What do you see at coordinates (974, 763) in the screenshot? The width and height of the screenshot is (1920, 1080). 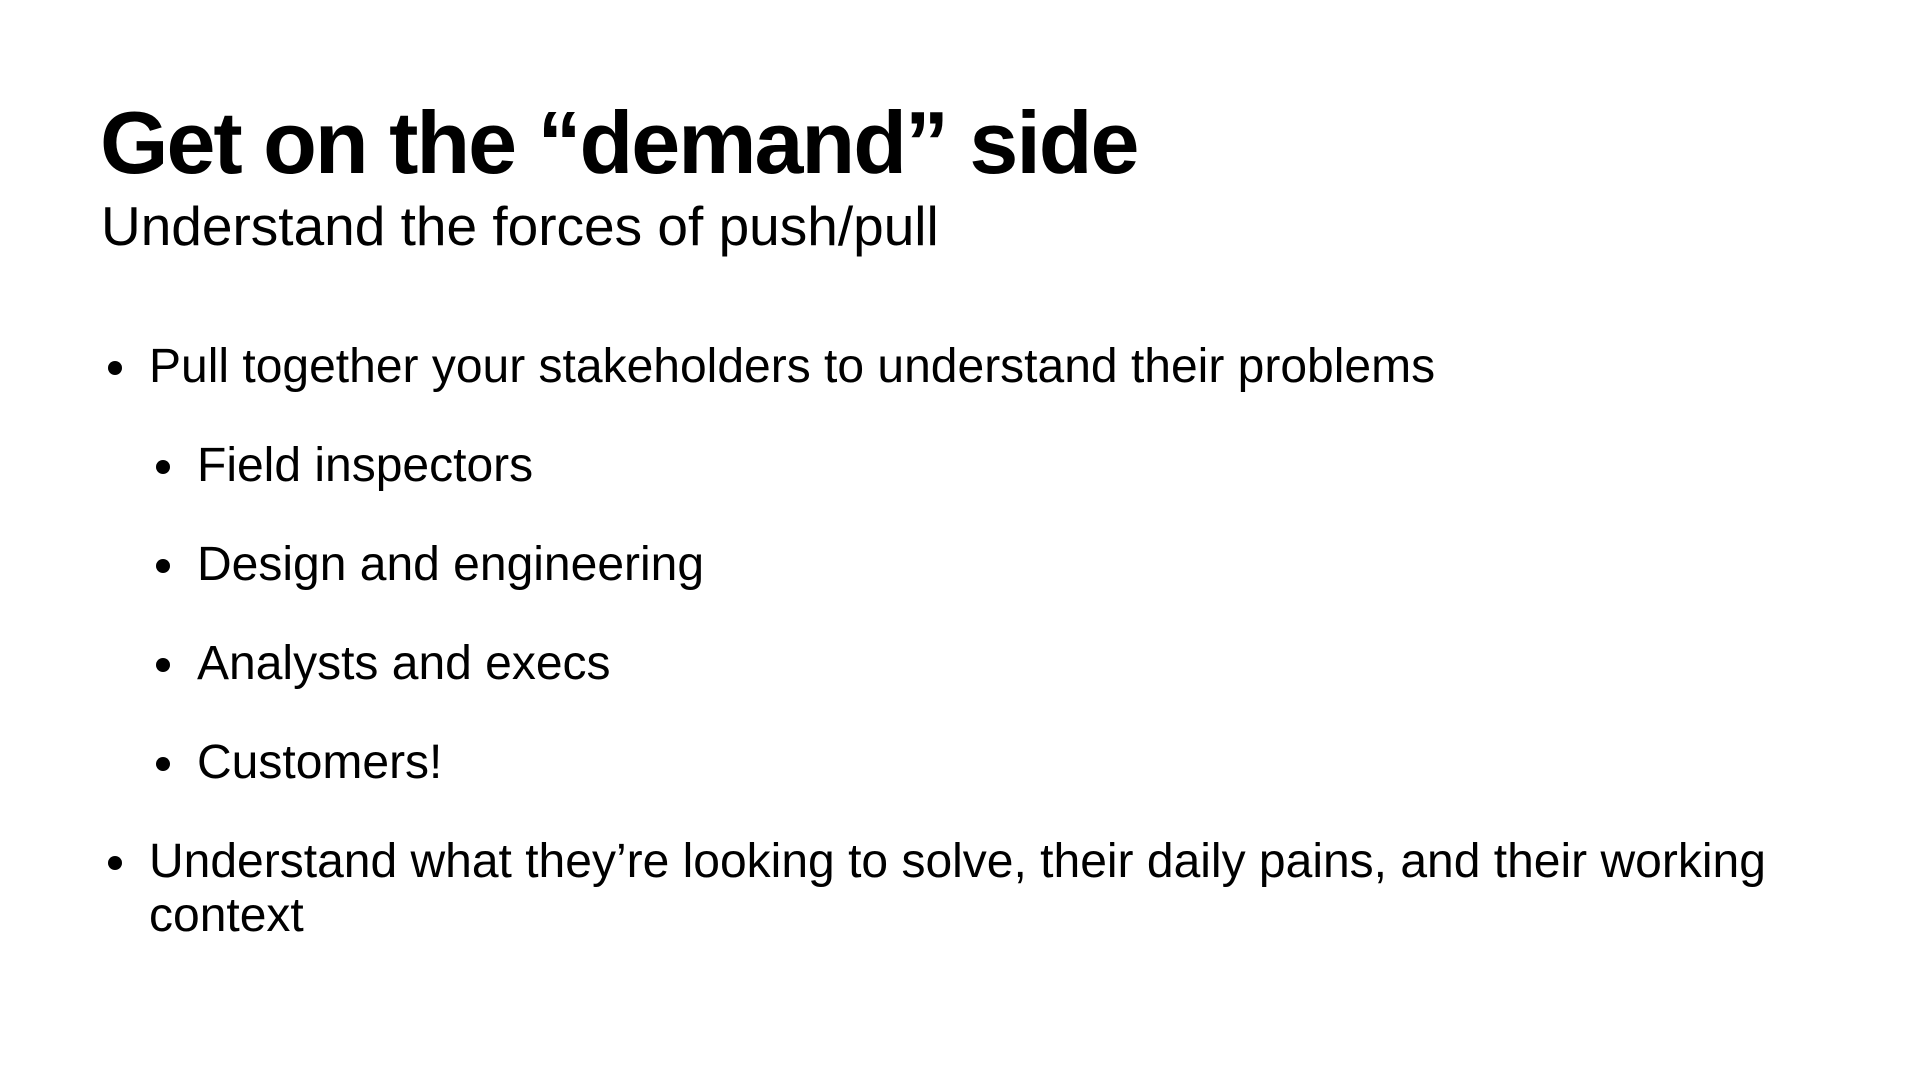 I see `sub-bullet-item: Customers!` at bounding box center [974, 763].